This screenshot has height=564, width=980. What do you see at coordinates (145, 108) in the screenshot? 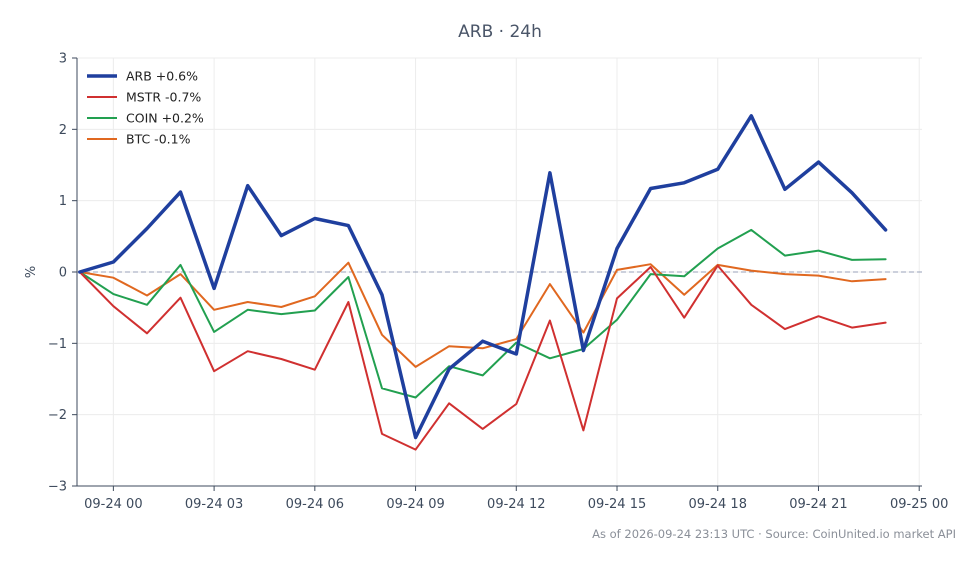
I see `legend: ARB +0.6% MSTR -0.7% COIN +0.2% BTC -0.1%` at bounding box center [145, 108].